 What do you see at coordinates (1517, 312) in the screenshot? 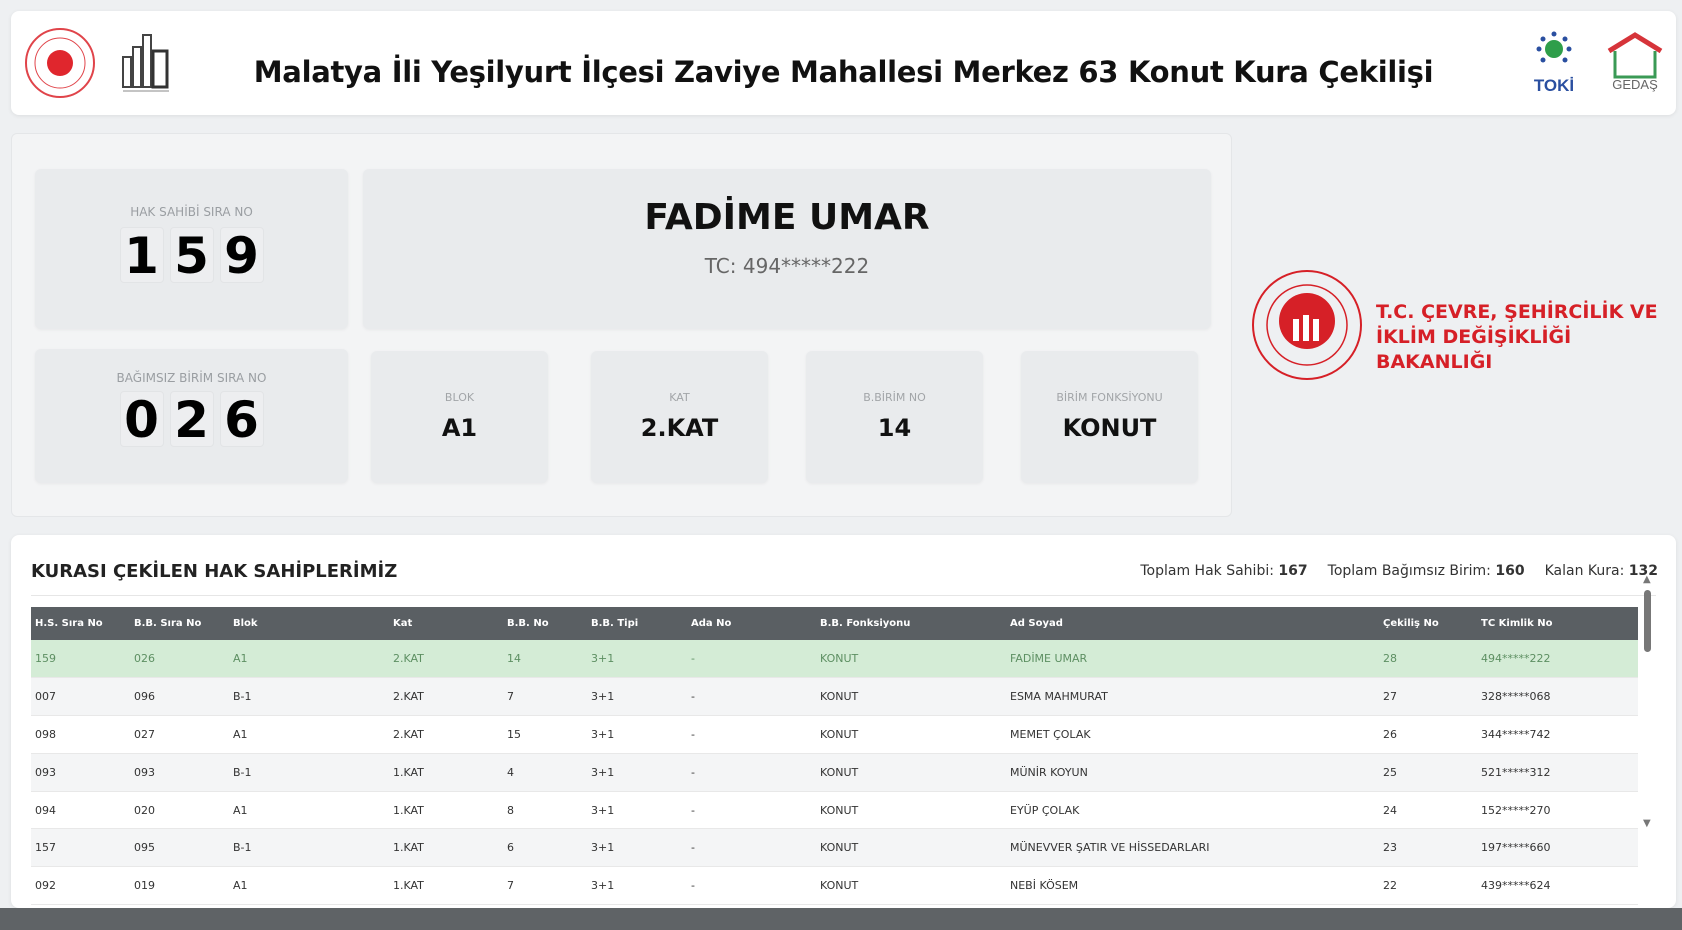
I see `ministry-name-line1: T.C. ÇEVRE, ŞEHİRCİLİK VE` at bounding box center [1517, 312].